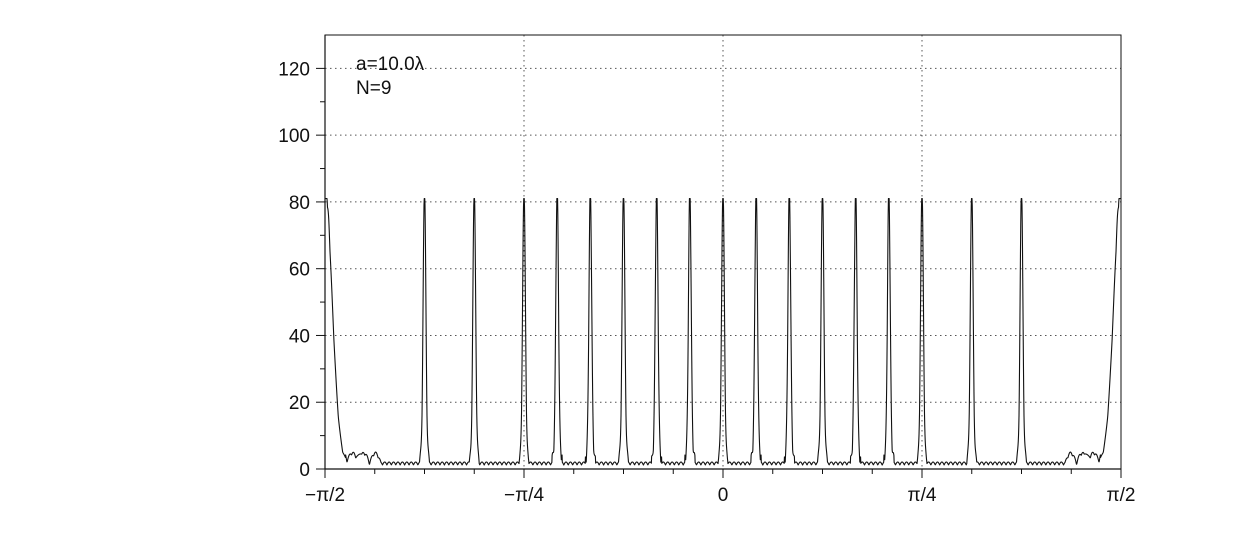 This screenshot has width=1245, height=537. What do you see at coordinates (299, 270) in the screenshot?
I see `y-tick-label: 60` at bounding box center [299, 270].